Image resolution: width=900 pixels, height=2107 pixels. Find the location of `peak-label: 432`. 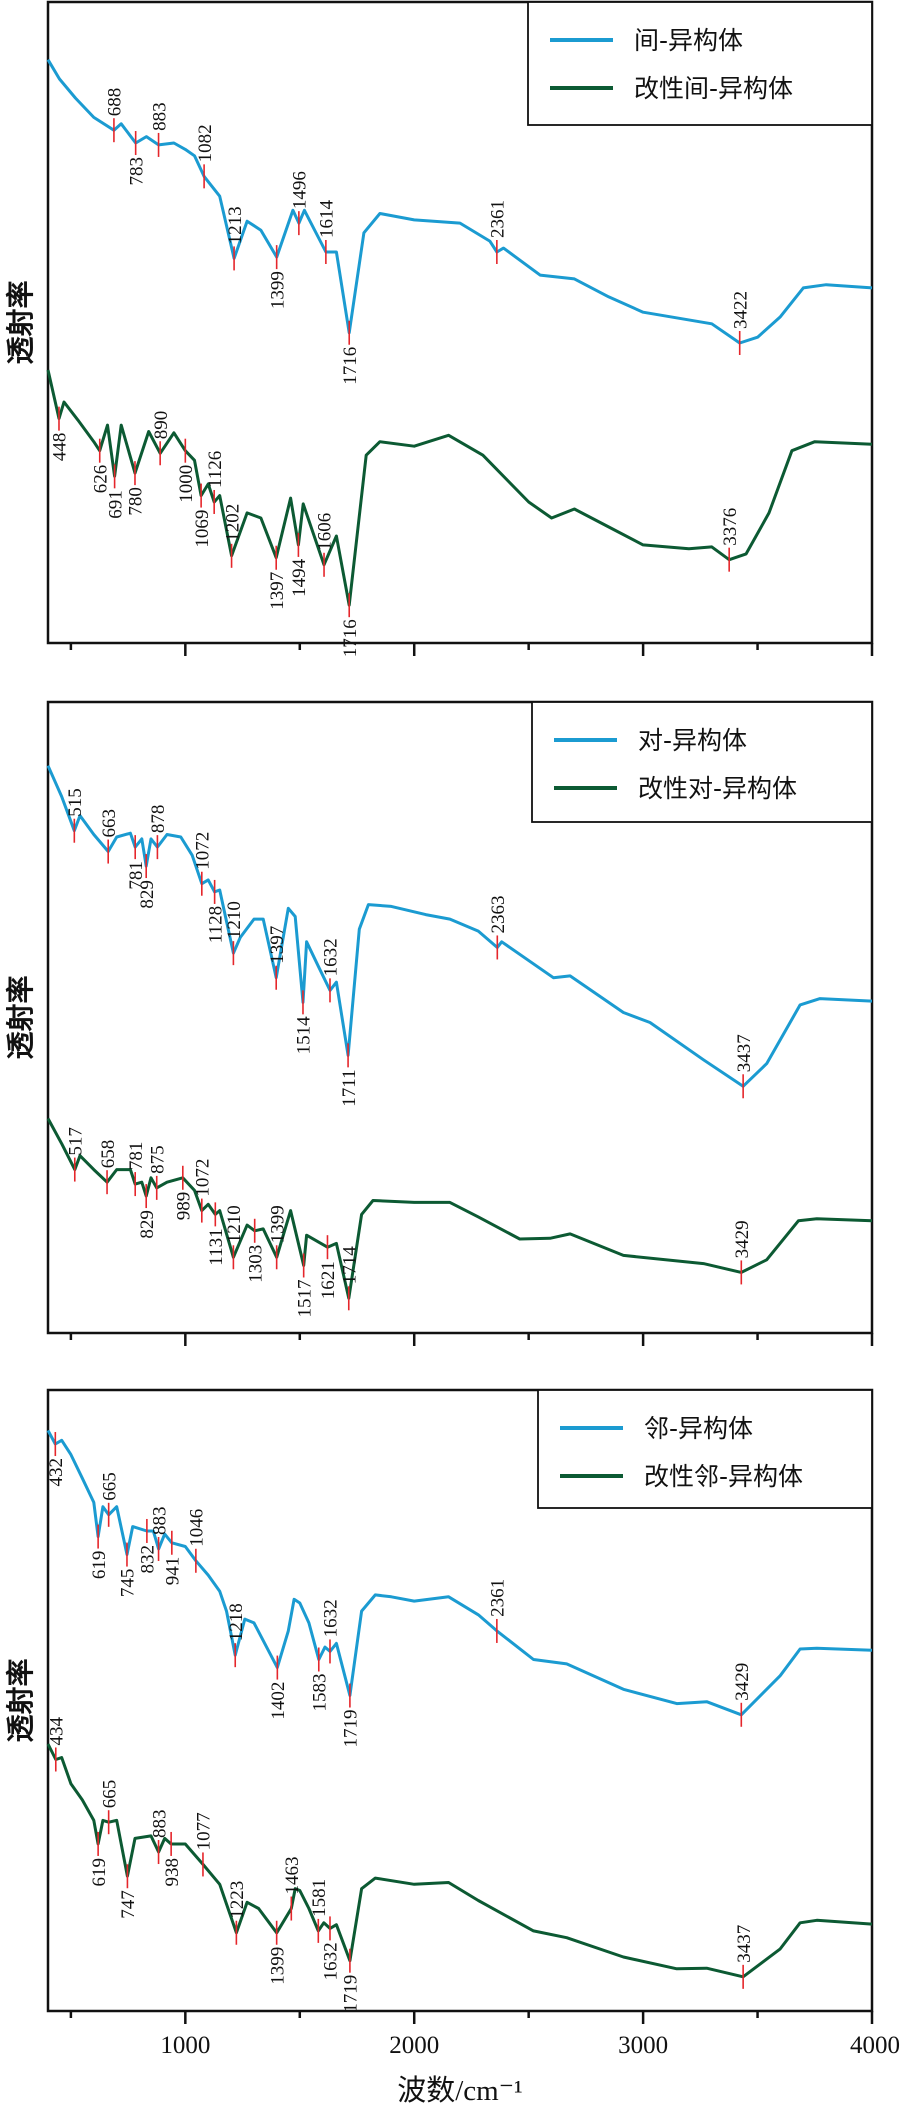

peak-label: 432 is located at coordinates (56, 1472).